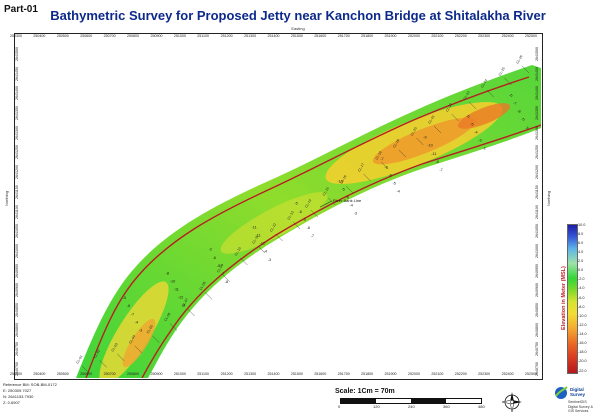  I want to click on legend-tick: -6.0, so click(581, 297).